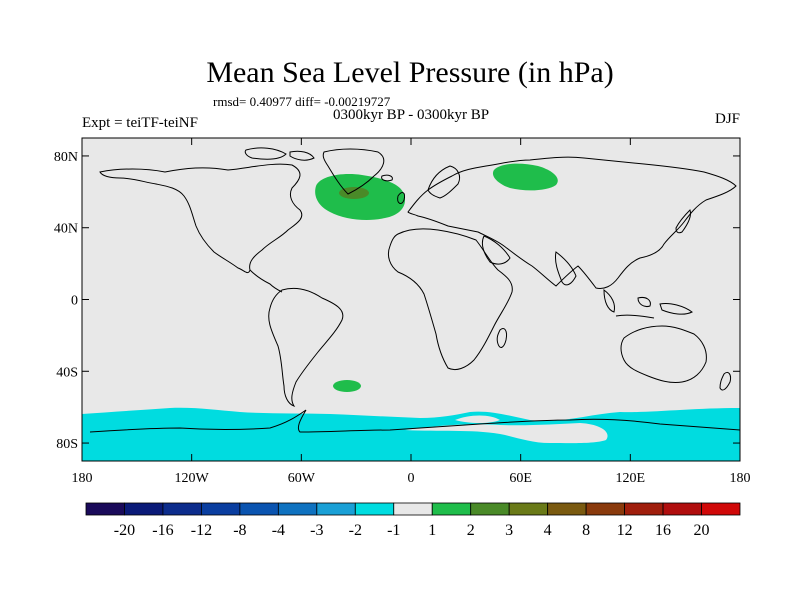 This screenshot has width=800, height=600. What do you see at coordinates (162, 530) in the screenshot?
I see `colorbar-label: -16` at bounding box center [162, 530].